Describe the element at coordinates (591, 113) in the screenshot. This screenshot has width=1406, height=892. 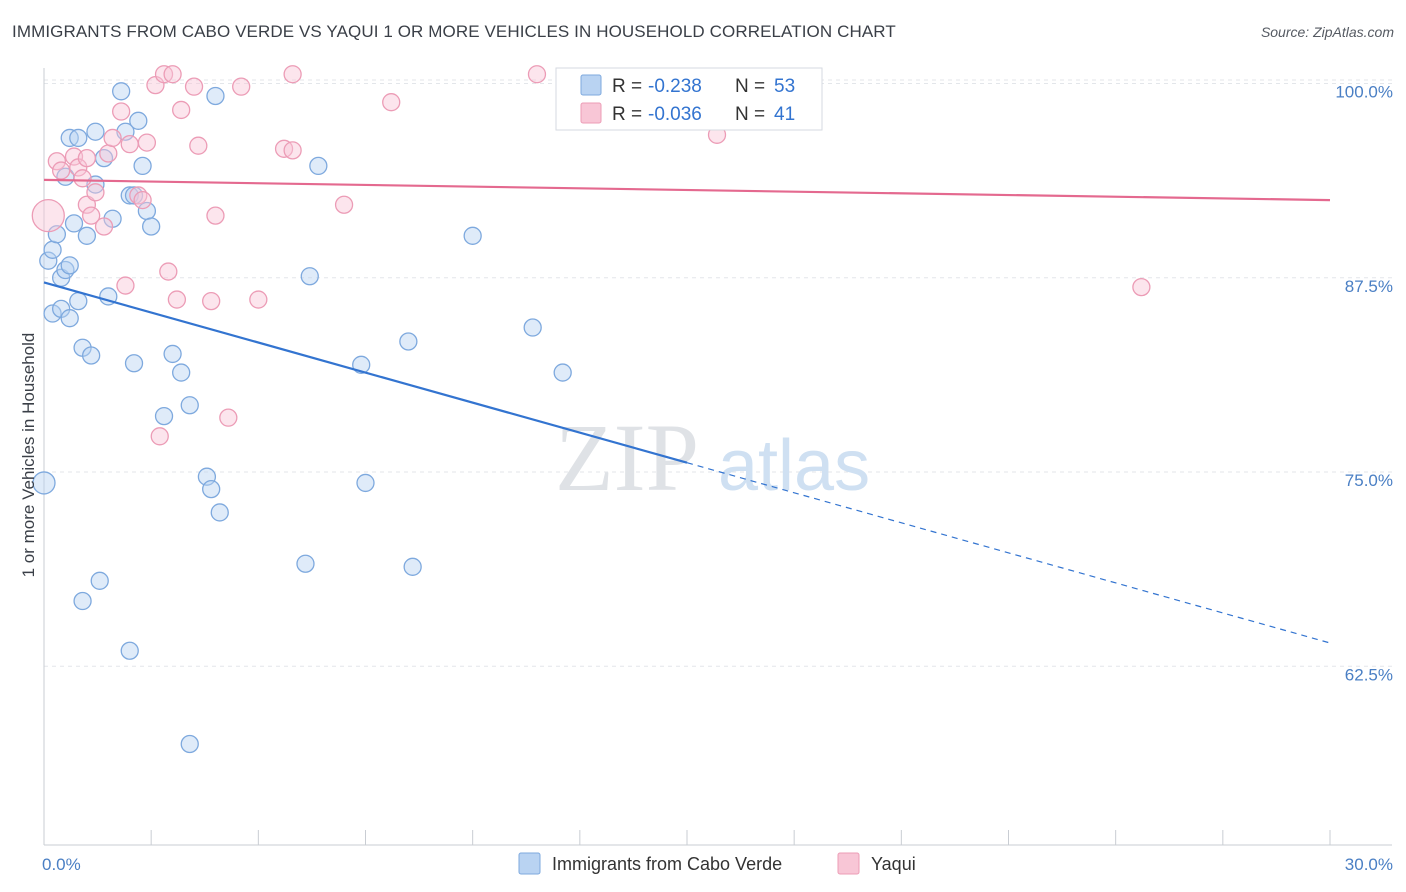
I see `stats-legend-swatch-pink` at that location.